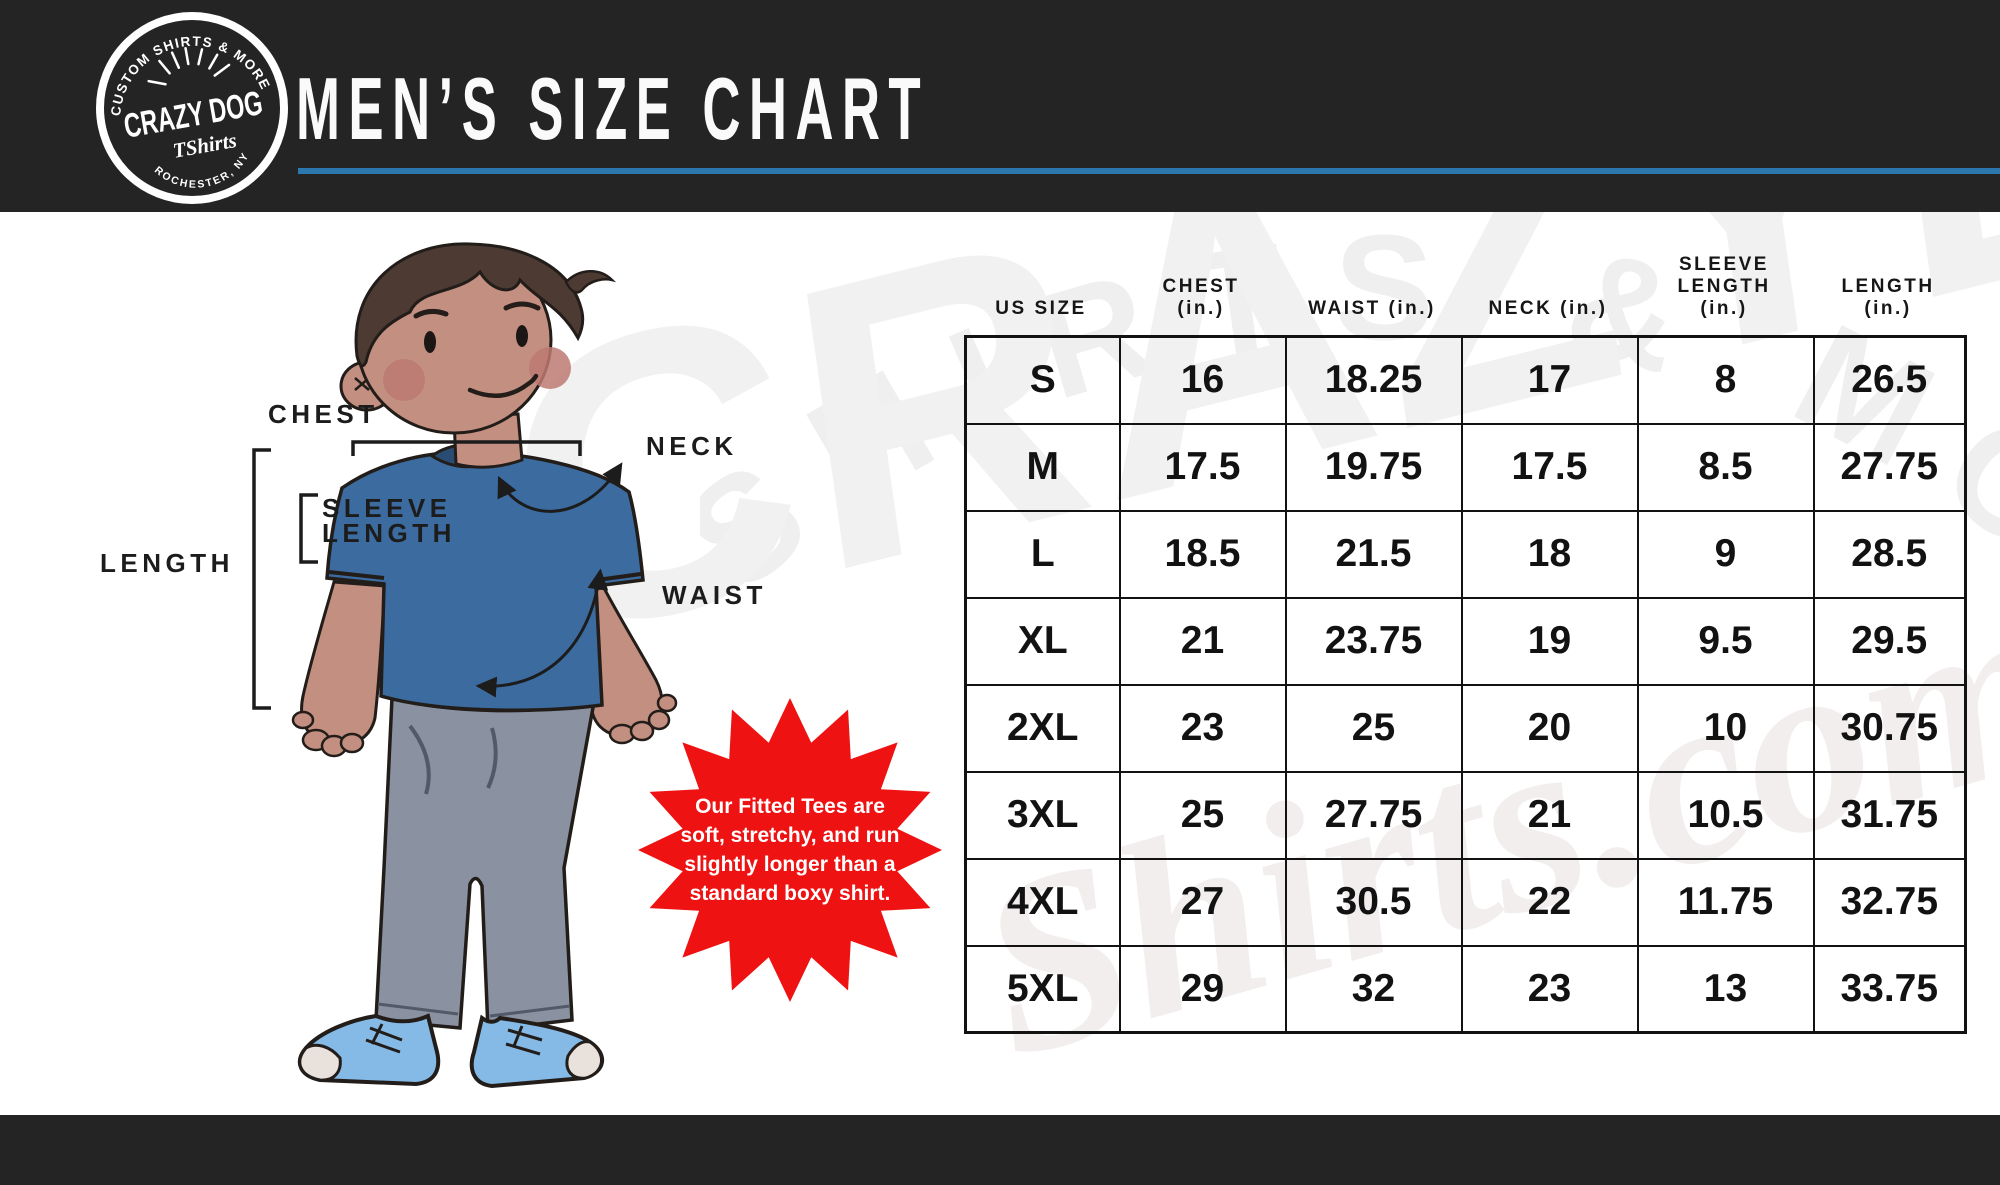  Describe the element at coordinates (1373, 467) in the screenshot. I see `waist-cell: 19.75` at that location.